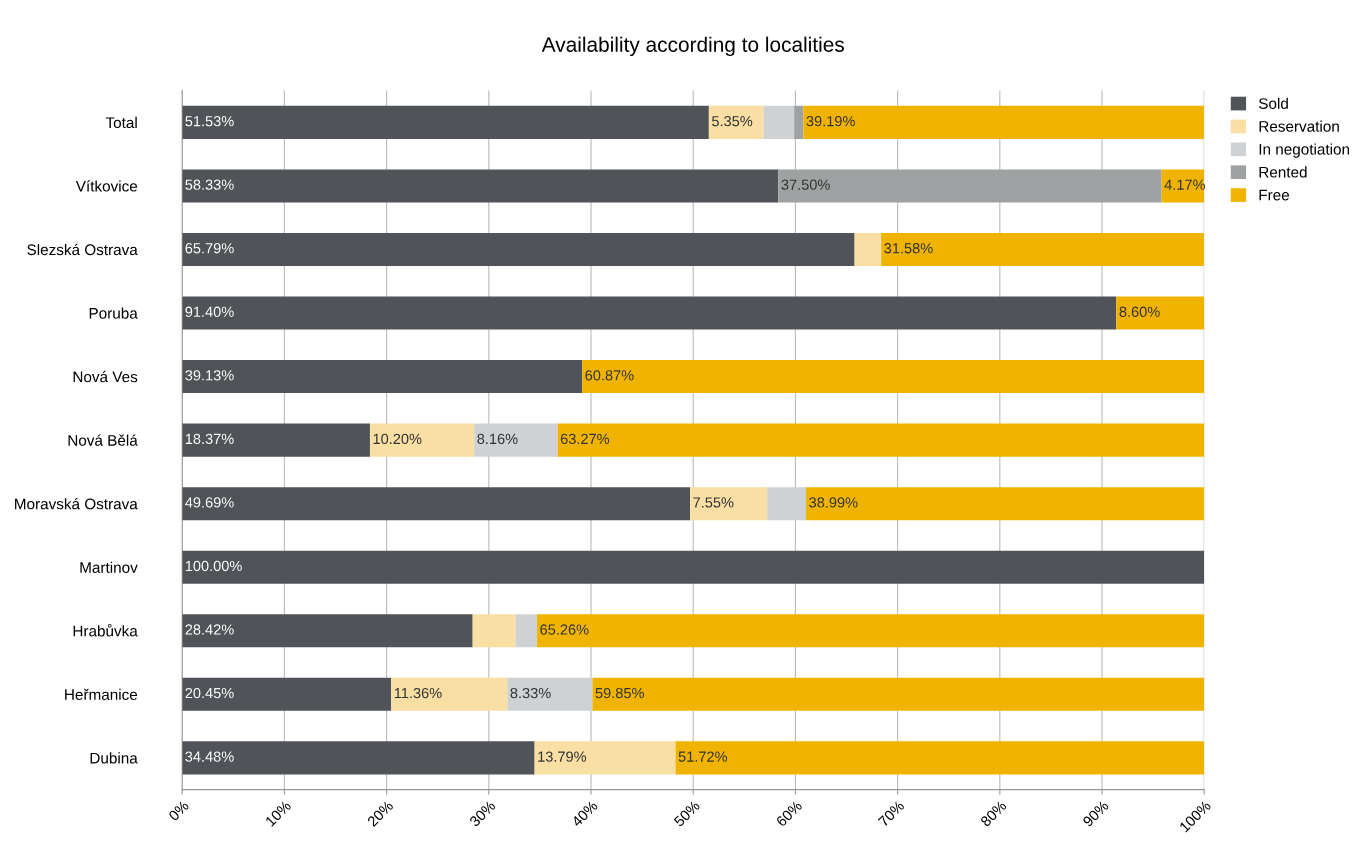 The height and width of the screenshot is (863, 1370). I want to click on legend-label: Rented, so click(1283, 172).